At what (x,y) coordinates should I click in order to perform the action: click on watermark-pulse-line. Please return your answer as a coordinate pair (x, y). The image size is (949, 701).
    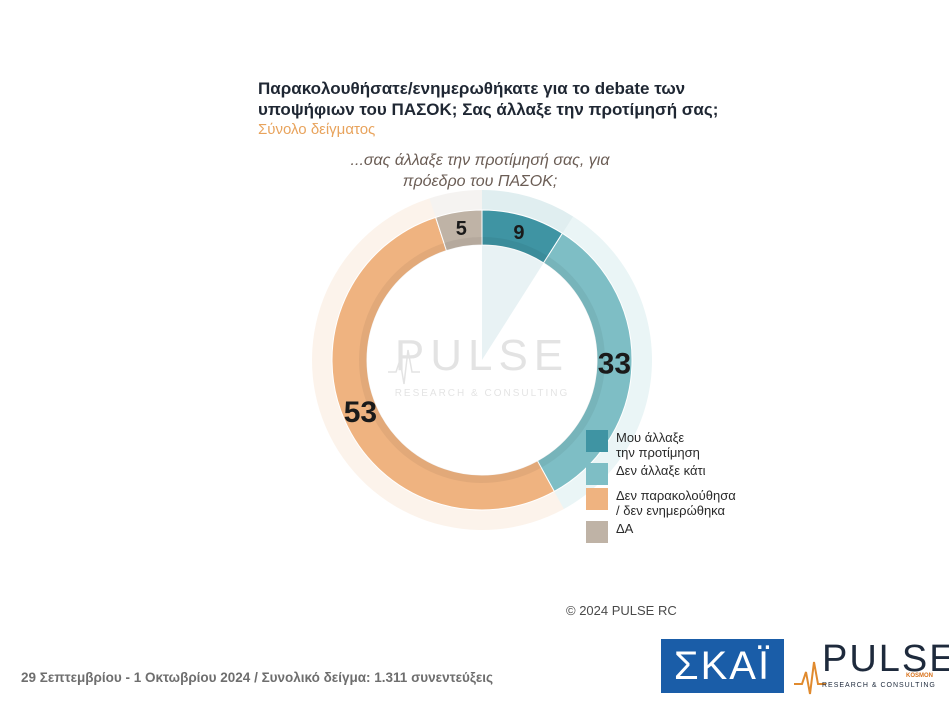
    Looking at the image, I should click on (404, 367).